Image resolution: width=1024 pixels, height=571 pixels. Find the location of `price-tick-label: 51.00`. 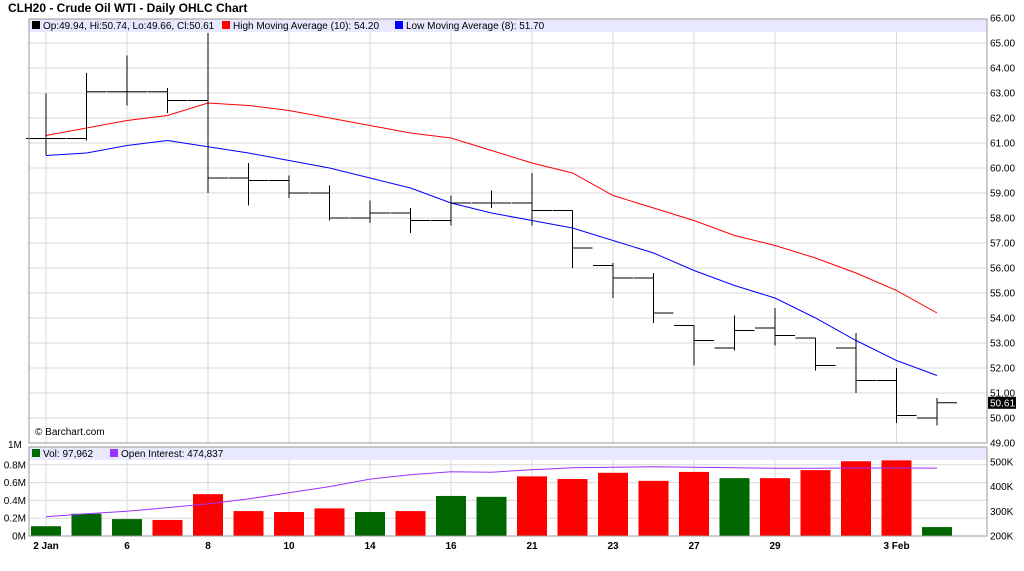

price-tick-label: 51.00 is located at coordinates (1002, 394).